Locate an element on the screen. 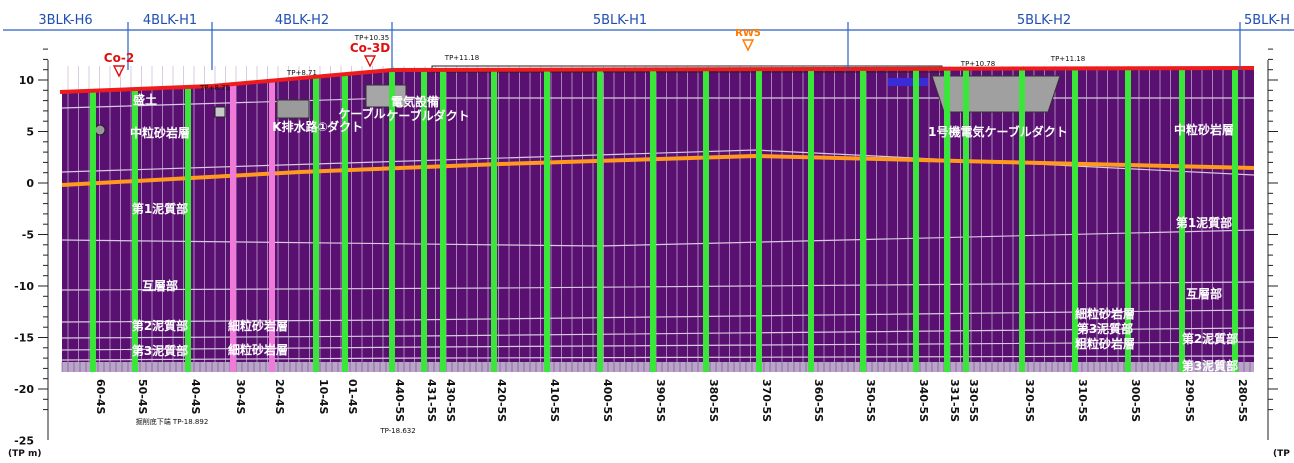  block-label: 4BLK-H1 is located at coordinates (170, 20).